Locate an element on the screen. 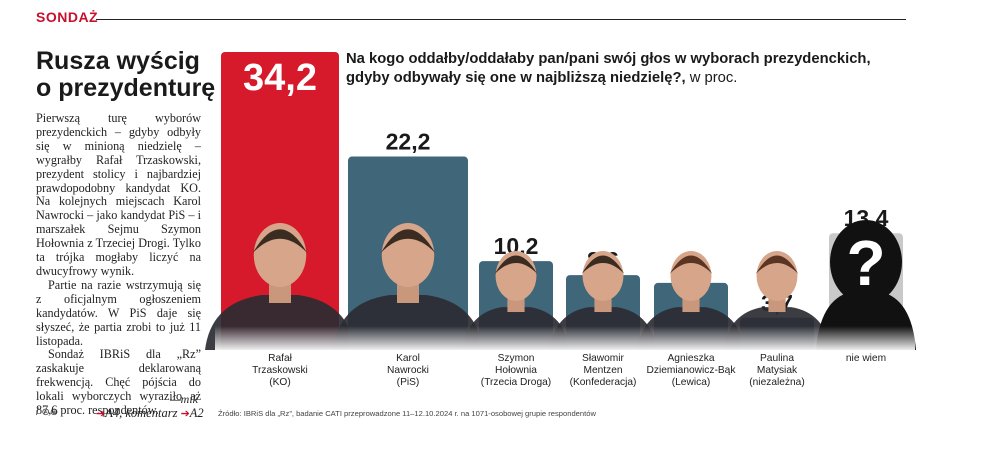 Image resolution: width=995 pixels, height=450 pixels. cross-references: ➔A4, komentarz ➔A2 is located at coordinates (150, 413).